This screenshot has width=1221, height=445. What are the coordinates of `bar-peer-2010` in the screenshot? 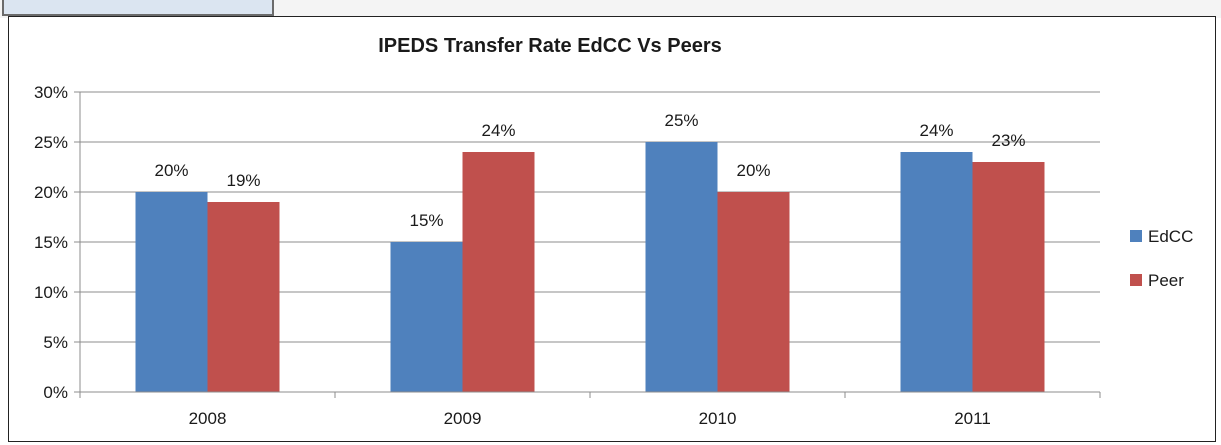 It's located at (753, 292).